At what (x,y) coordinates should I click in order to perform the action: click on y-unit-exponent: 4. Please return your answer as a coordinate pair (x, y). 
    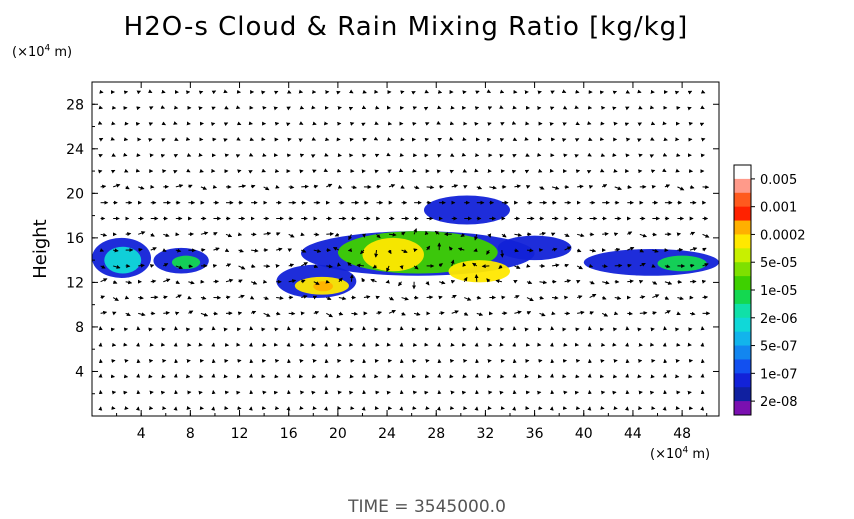
    Looking at the image, I should click on (47, 48).